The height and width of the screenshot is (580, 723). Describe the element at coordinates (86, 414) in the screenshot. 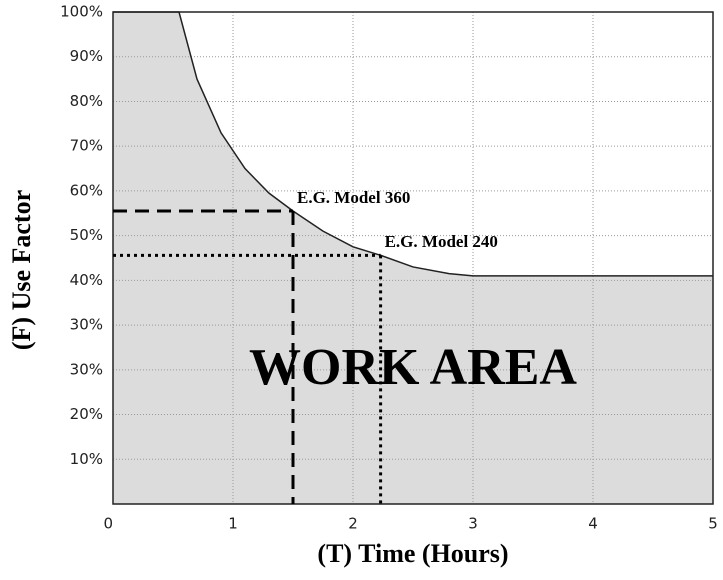

I see `y-tick-label: 20%` at that location.